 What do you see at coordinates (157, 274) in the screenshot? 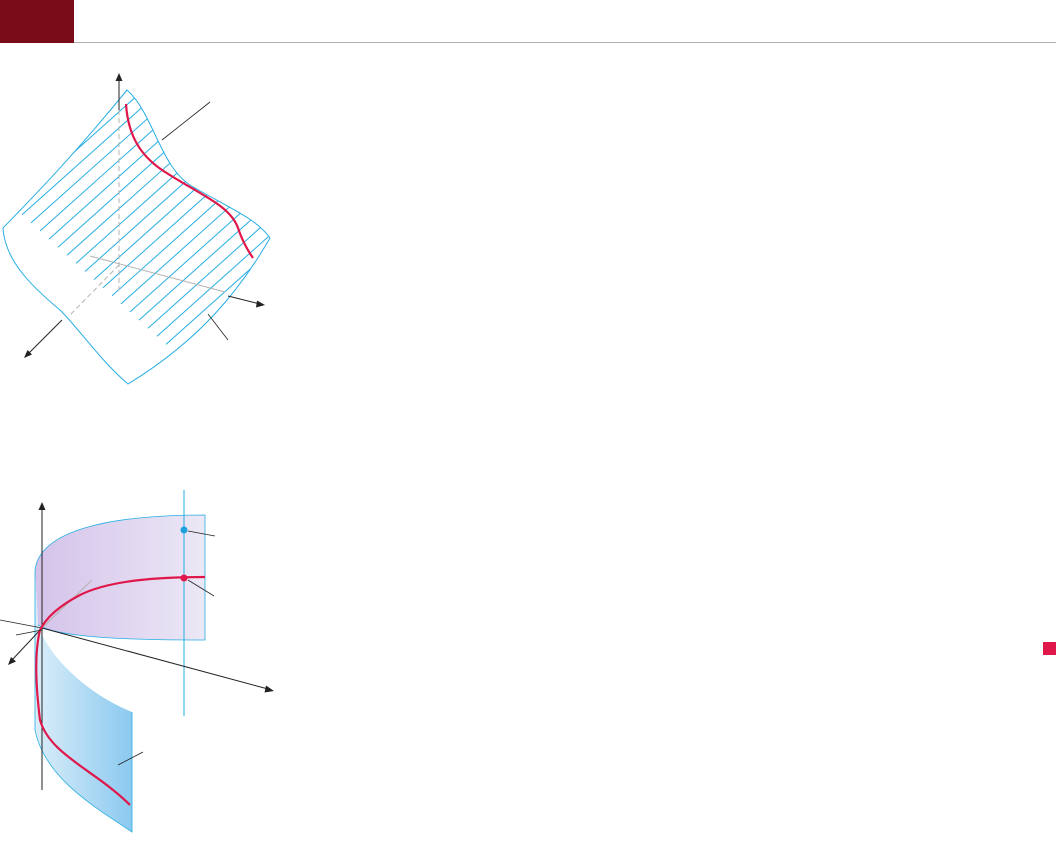
I see `y-axis-hidden` at bounding box center [157, 274].